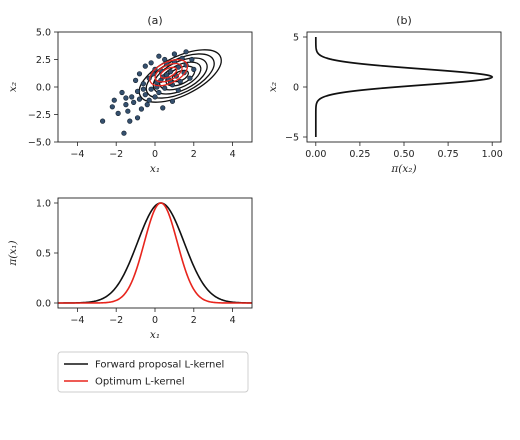  Describe the element at coordinates (155, 320) in the screenshot. I see `panel-c-xtick: 0` at that location.